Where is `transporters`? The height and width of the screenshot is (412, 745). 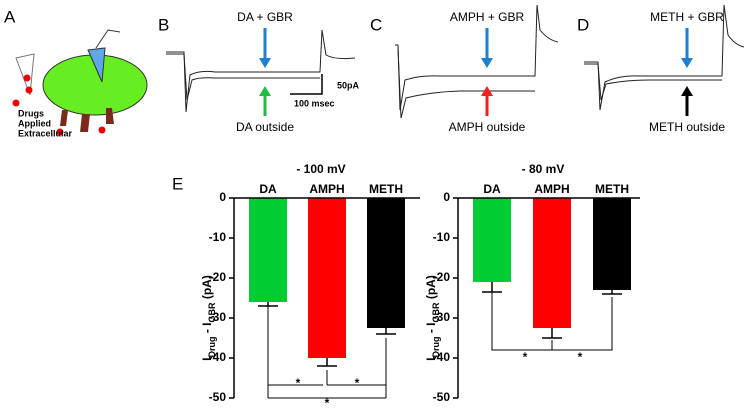 transporters is located at coordinates (87, 120).